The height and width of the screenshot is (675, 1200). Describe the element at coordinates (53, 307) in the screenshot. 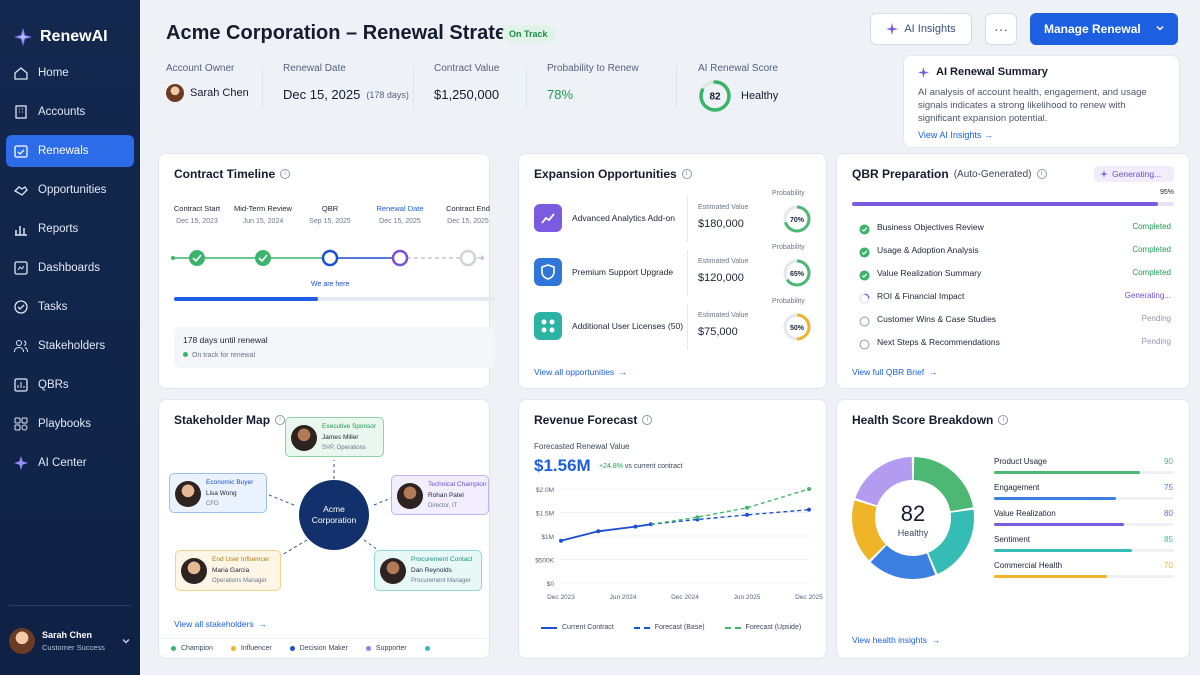

I see `nav-label: Tasks` at that location.